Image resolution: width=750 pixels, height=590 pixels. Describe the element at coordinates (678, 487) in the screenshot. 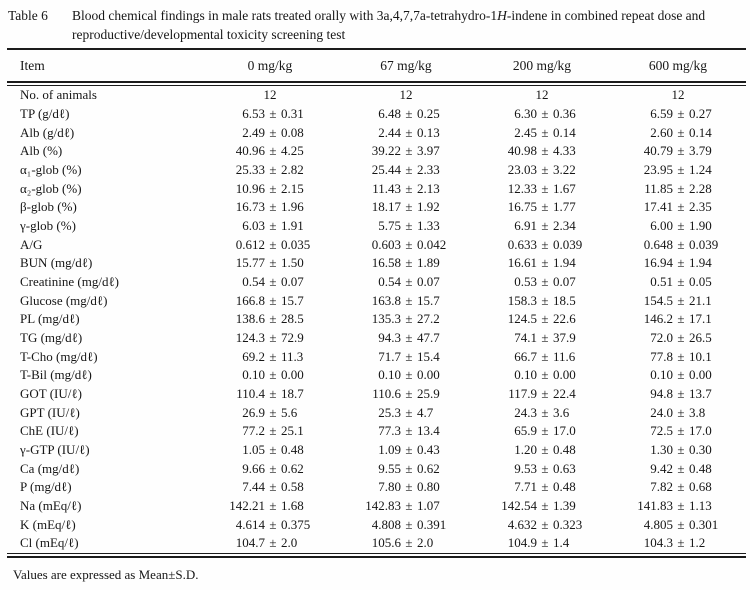

I see `row-value-cell: 7.82 ±0.68` at that location.